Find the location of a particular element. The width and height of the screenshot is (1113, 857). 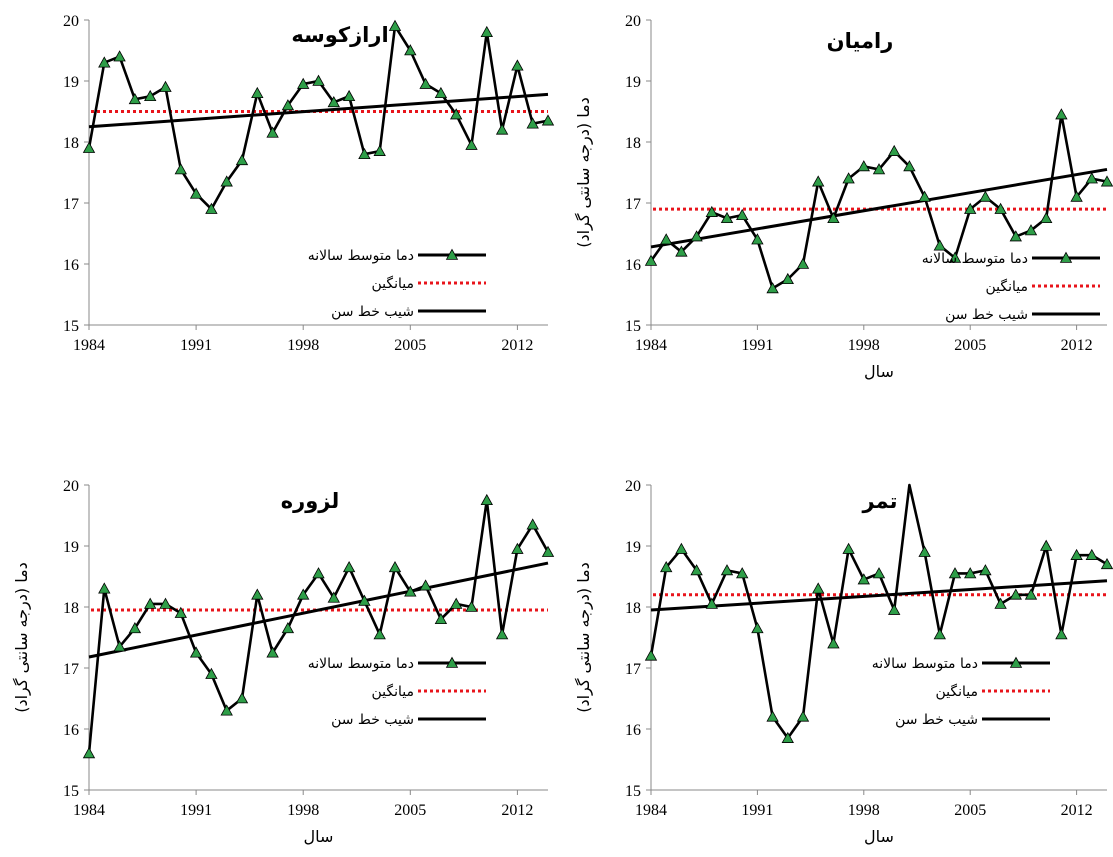

y-tick-label: 19 is located at coordinates (71, 547).